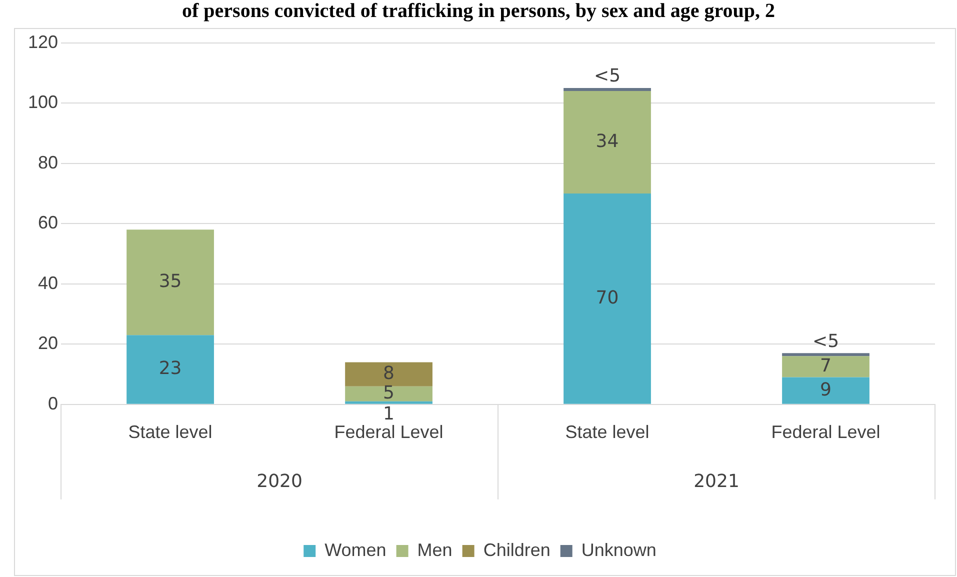  What do you see at coordinates (279, 481) in the screenshot?
I see `text: 2020` at bounding box center [279, 481].